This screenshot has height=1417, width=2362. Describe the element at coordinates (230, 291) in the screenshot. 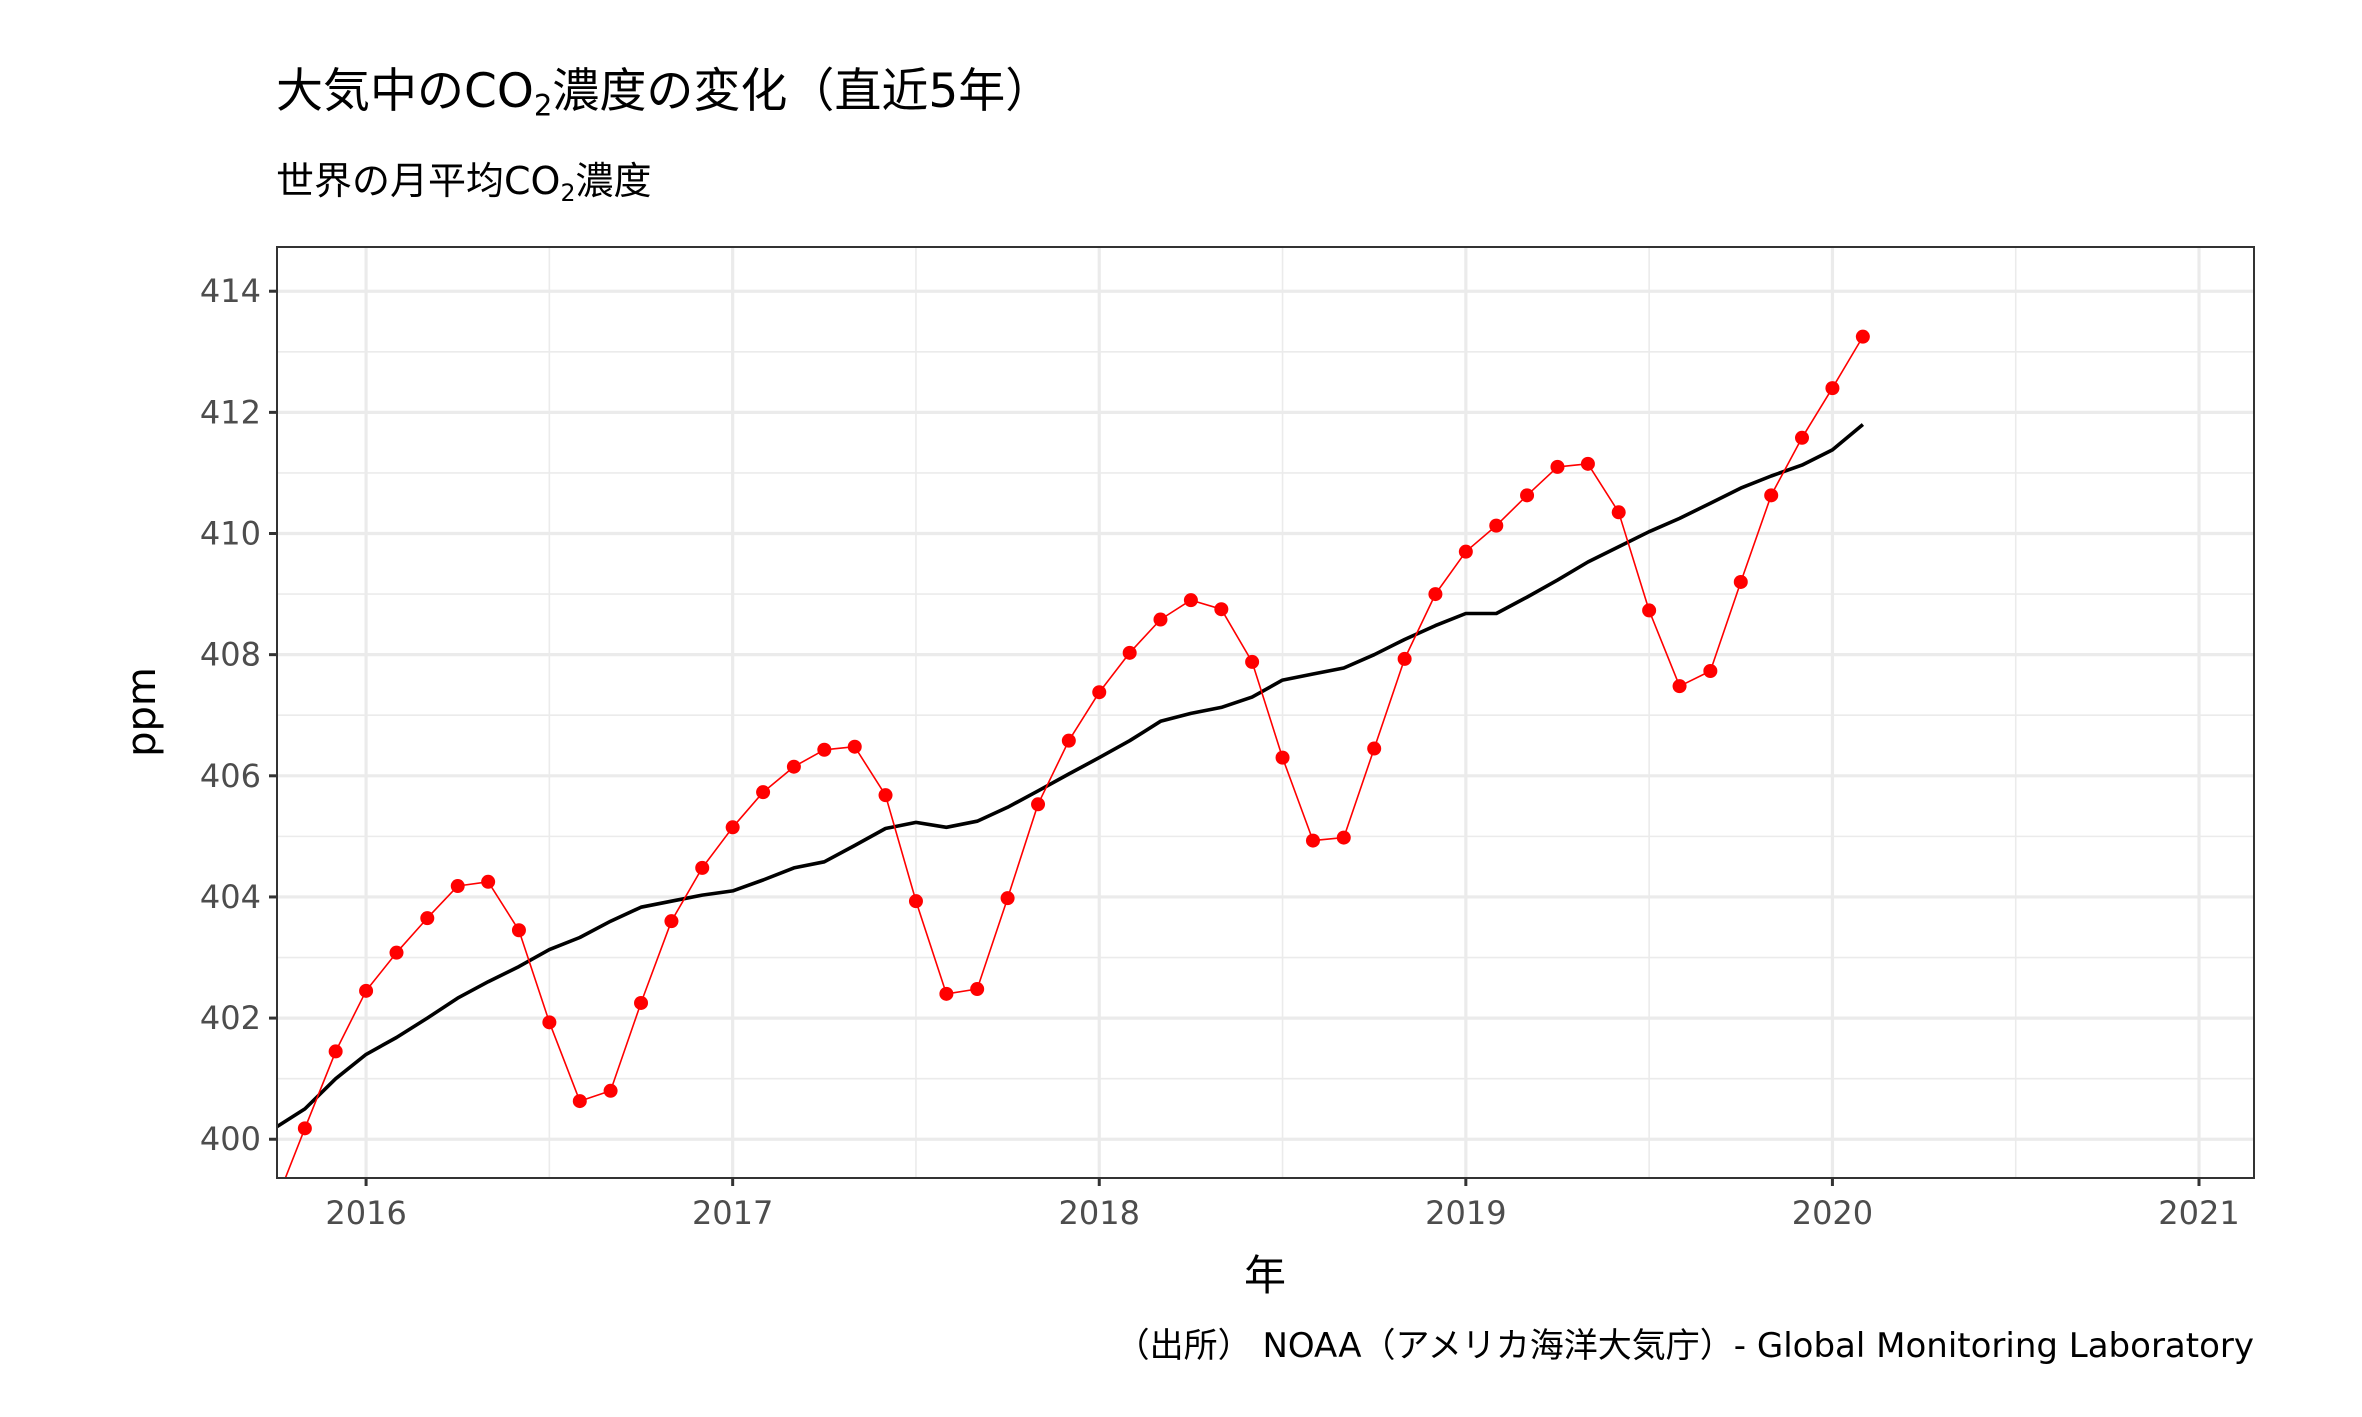

I see `y-tick-label: 414` at that location.